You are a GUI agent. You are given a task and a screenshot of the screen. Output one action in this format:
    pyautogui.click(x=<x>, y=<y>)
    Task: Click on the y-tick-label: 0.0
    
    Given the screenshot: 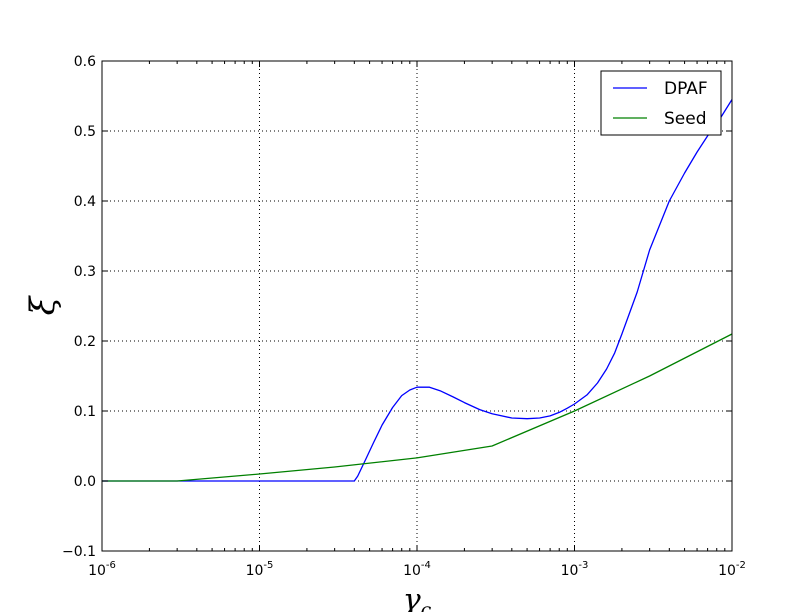 What is the action you would take?
    pyautogui.click(x=85, y=482)
    